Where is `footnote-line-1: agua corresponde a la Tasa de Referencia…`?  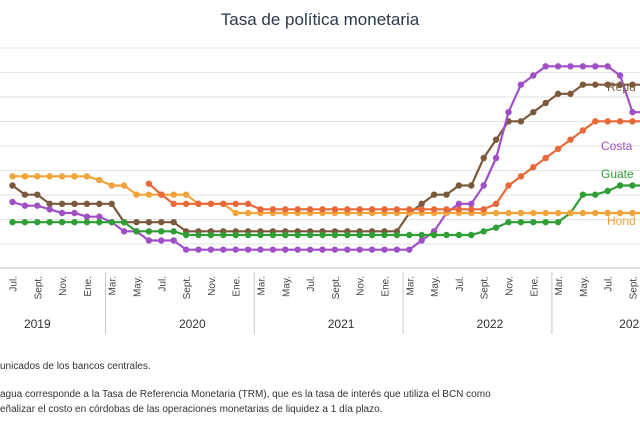 footnote-line-1: agua corresponde a la Tasa de Referencia… is located at coordinates (245, 394).